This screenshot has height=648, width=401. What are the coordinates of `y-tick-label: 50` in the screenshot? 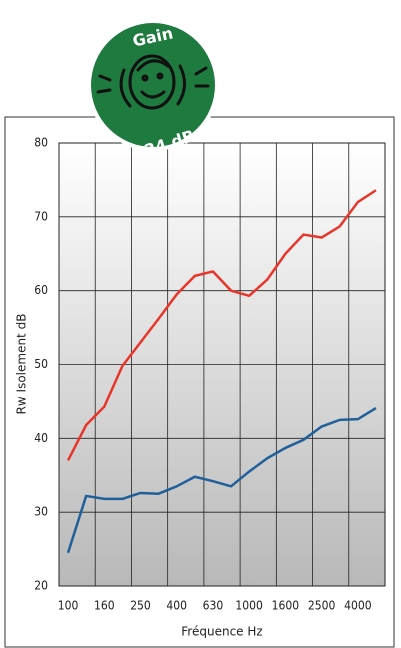 It's located at (41, 364).